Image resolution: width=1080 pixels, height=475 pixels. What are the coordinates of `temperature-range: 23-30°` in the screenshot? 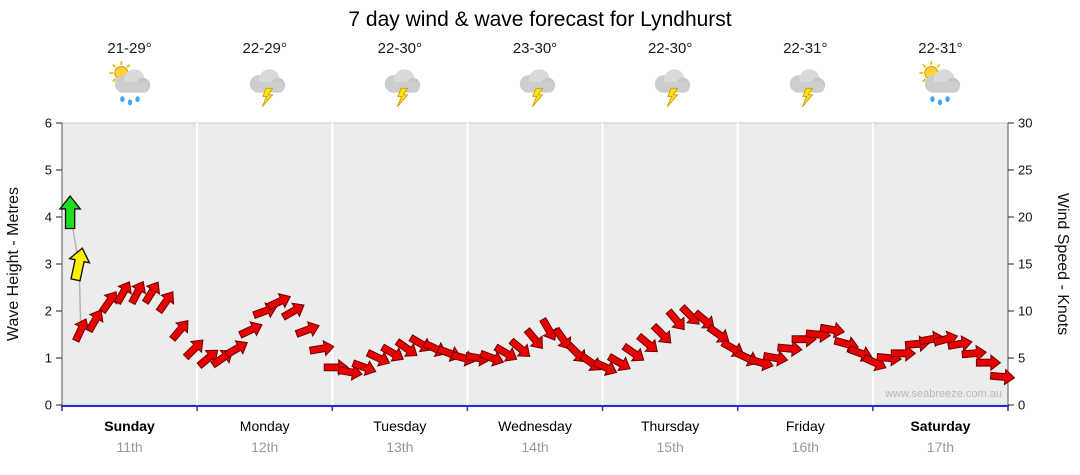 It's located at (535, 48).